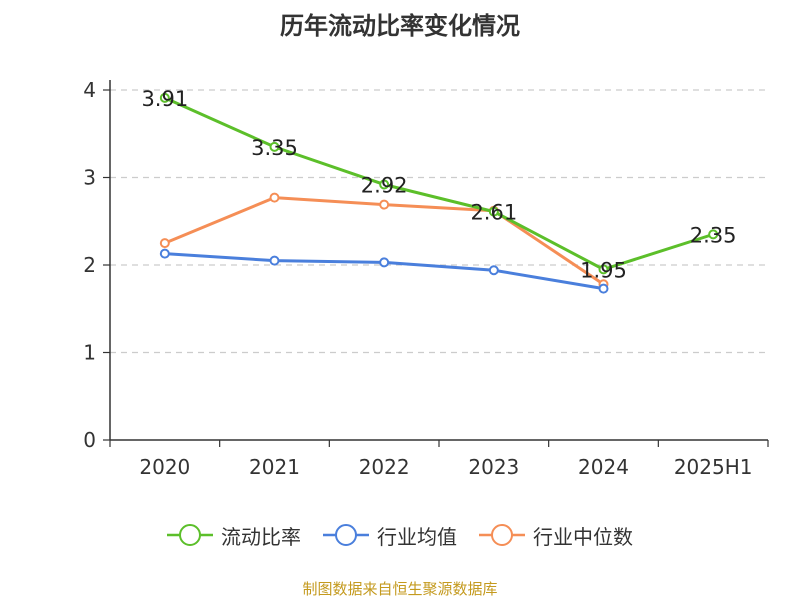 This screenshot has height=600, width=800. I want to click on legend-label: 流动比率, so click(261, 536).